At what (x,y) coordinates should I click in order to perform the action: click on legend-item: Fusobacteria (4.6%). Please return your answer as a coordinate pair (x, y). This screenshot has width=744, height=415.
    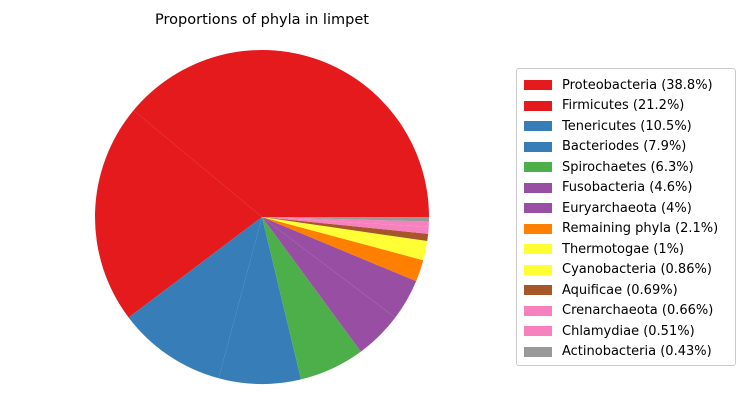
    Looking at the image, I should click on (608, 188).